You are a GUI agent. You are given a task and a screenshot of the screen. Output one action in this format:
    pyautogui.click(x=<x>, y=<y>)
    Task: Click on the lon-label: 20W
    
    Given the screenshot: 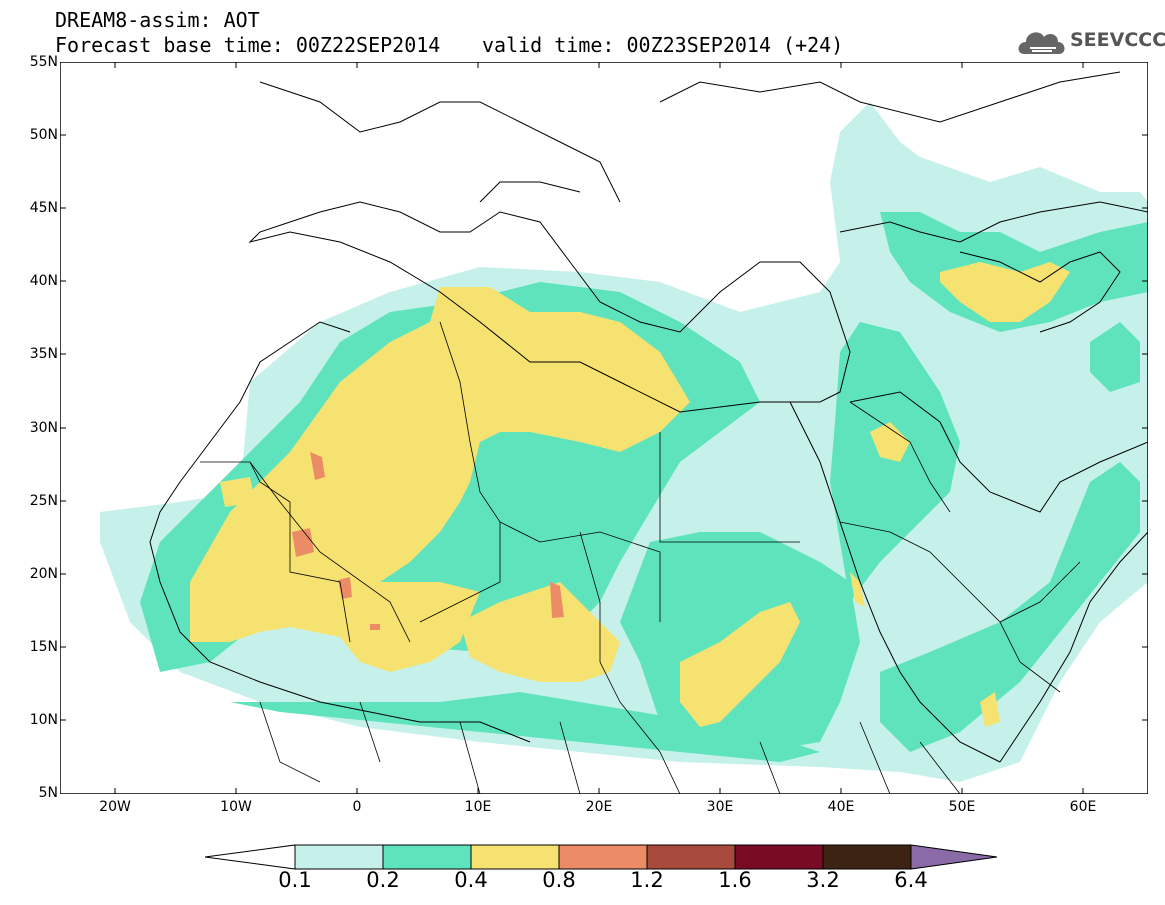 What is the action you would take?
    pyautogui.click(x=115, y=807)
    